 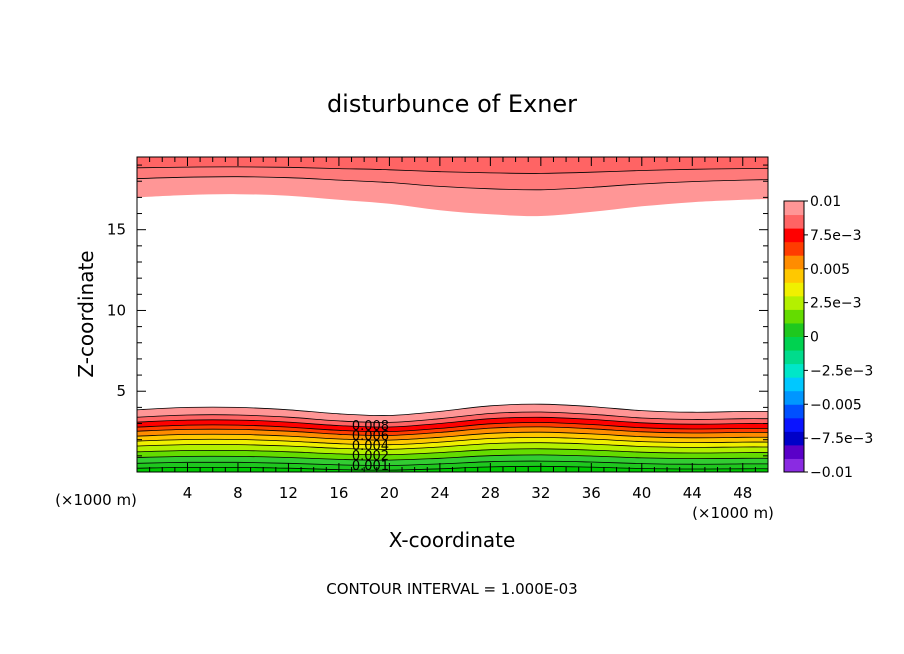 I want to click on colorbar-tick-label: −0.005, so click(x=836, y=405).